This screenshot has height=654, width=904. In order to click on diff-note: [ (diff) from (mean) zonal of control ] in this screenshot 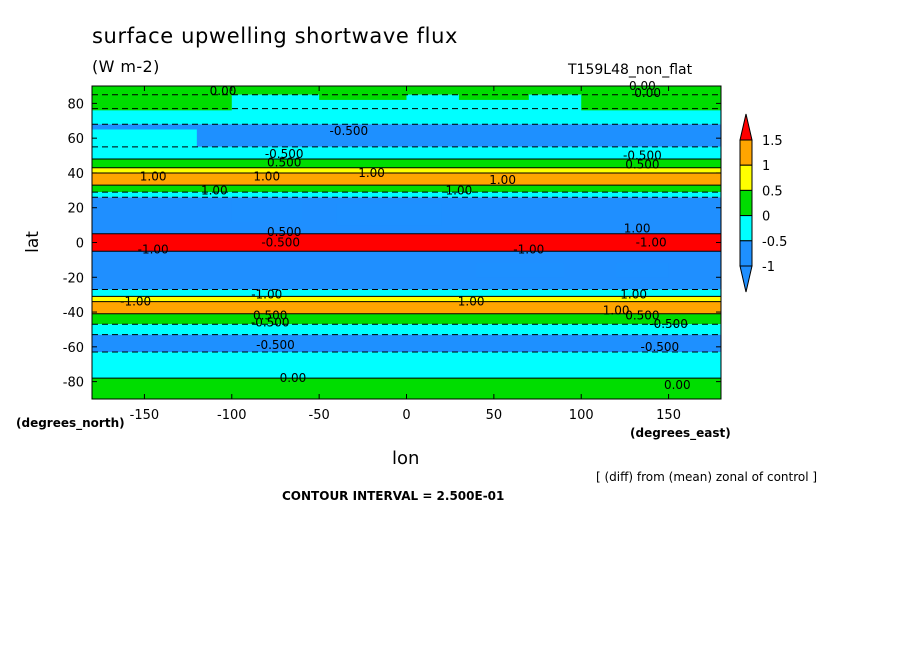, I will do `click(707, 477)`.